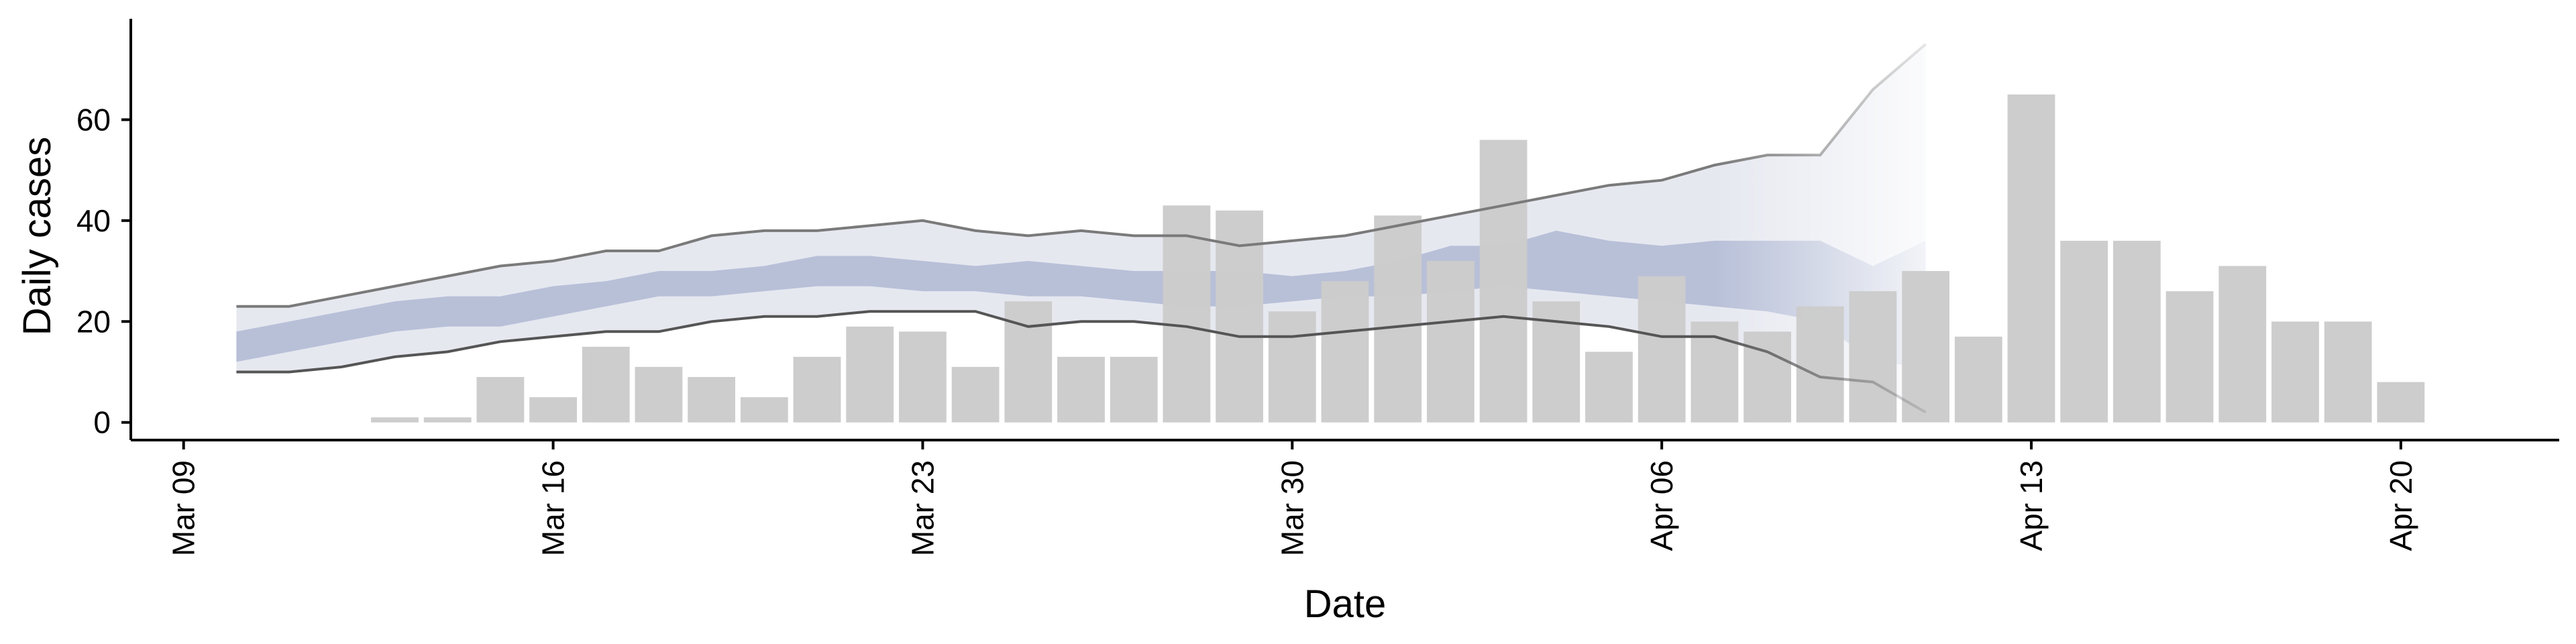 The image size is (2576, 644). Describe the element at coordinates (103, 271) in the screenshot. I see `y-ticks: 0 20 40 60` at that location.